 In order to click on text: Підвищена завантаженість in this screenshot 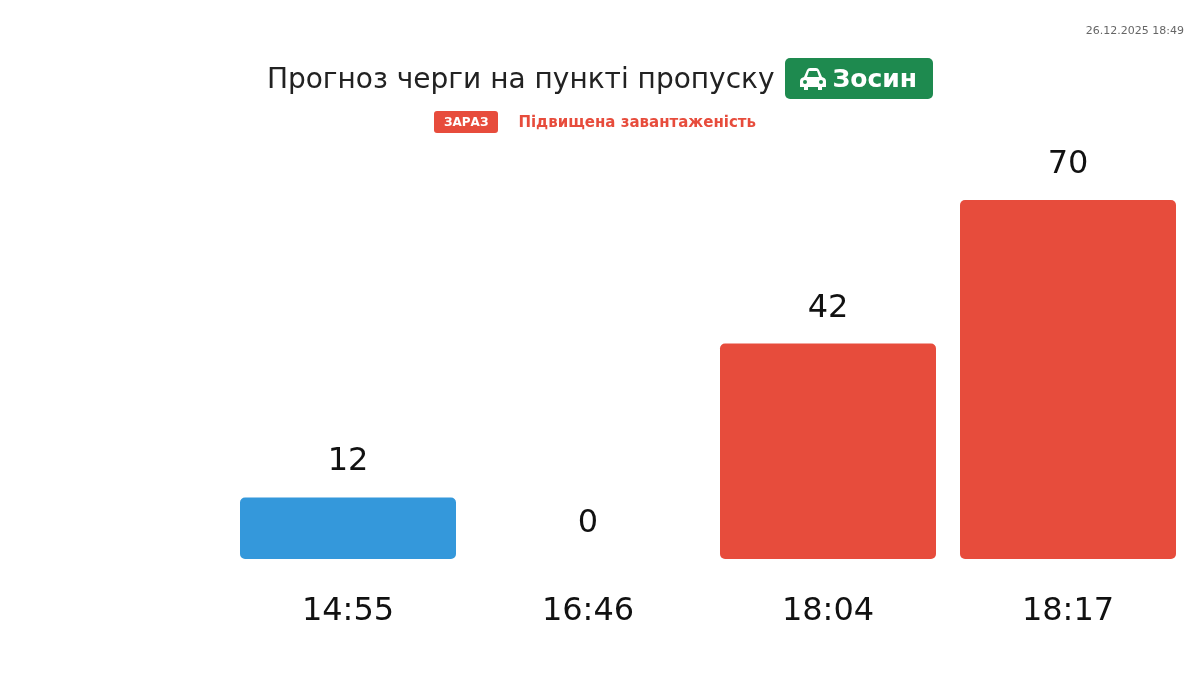, I will do `click(637, 122)`.